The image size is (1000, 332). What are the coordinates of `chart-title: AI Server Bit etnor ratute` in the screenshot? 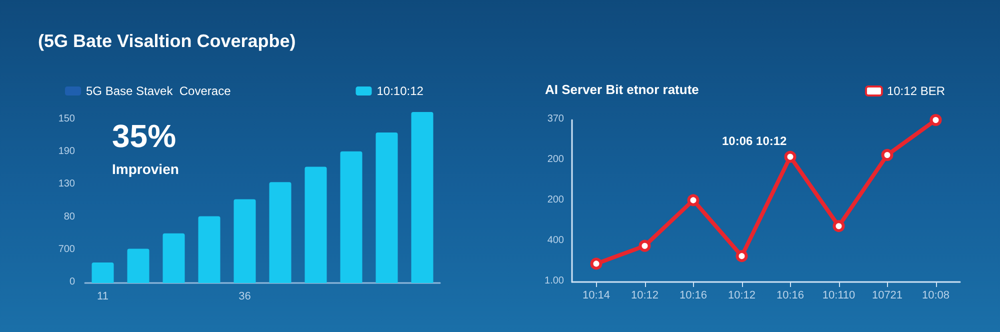 It's located at (622, 89).